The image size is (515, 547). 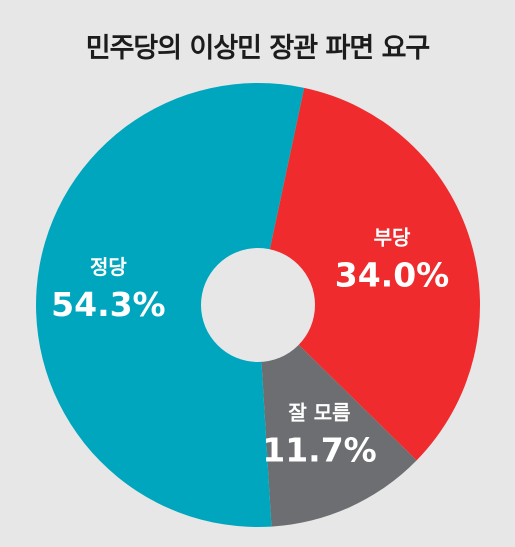 What do you see at coordinates (392, 275) in the screenshot?
I see `slice-value-1: 34.0%` at bounding box center [392, 275].